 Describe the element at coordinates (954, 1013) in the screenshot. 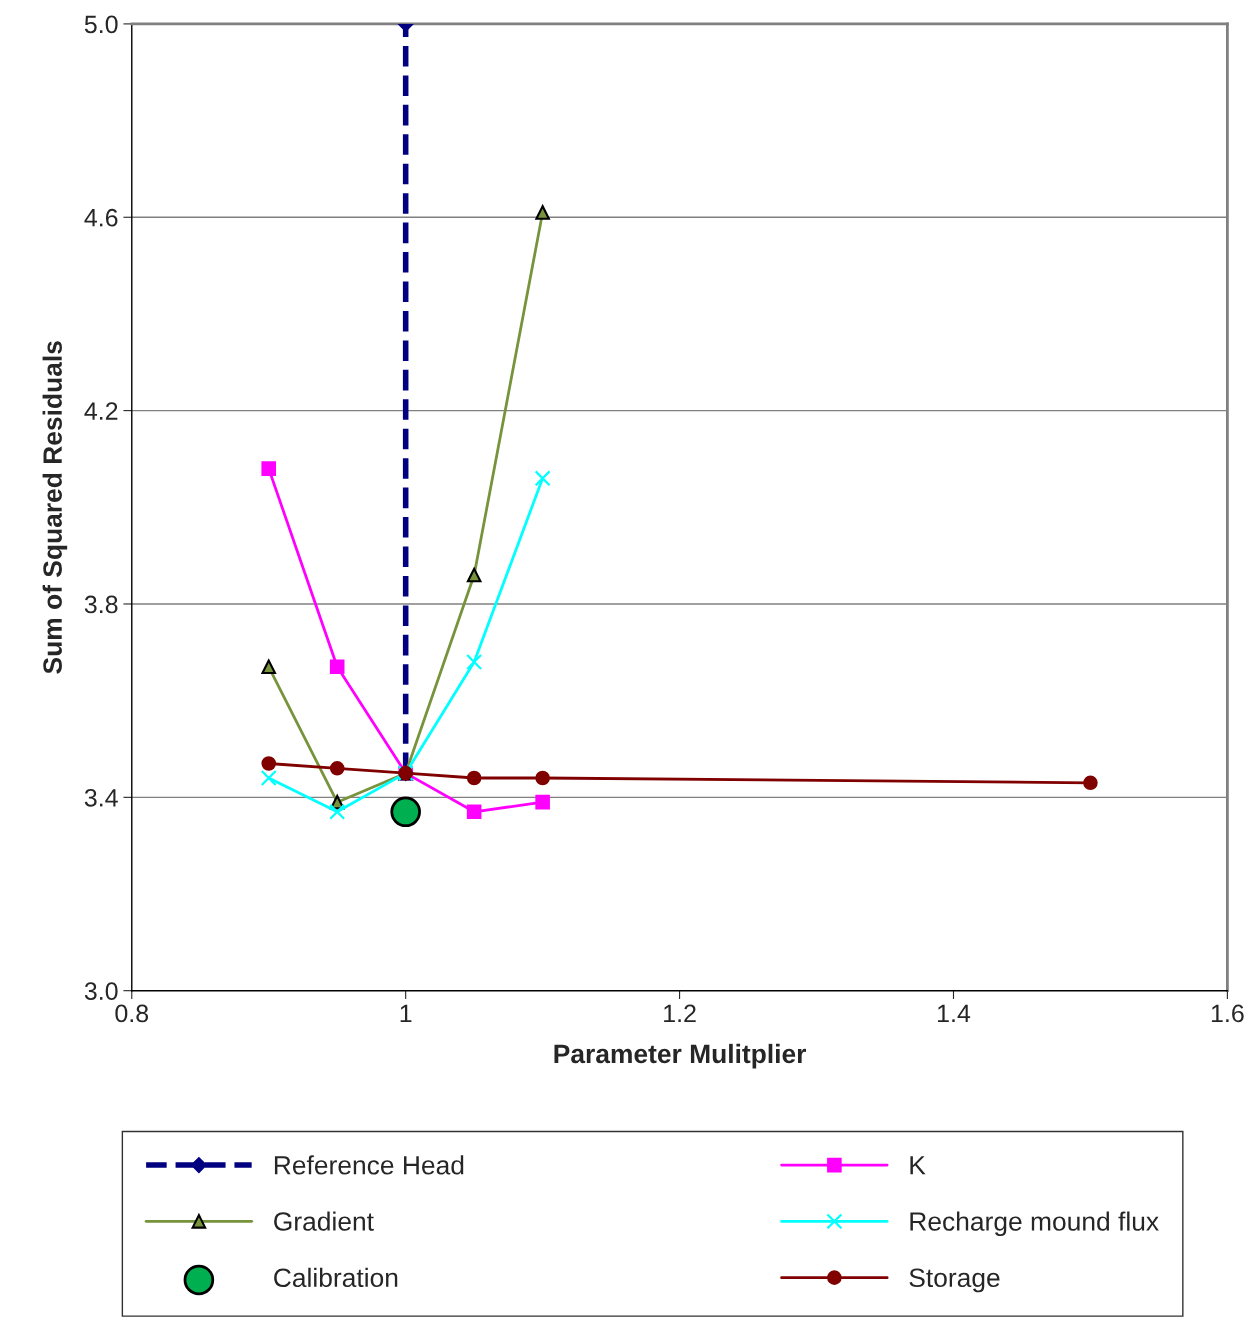

I see `x-tick-label: 1.4` at that location.